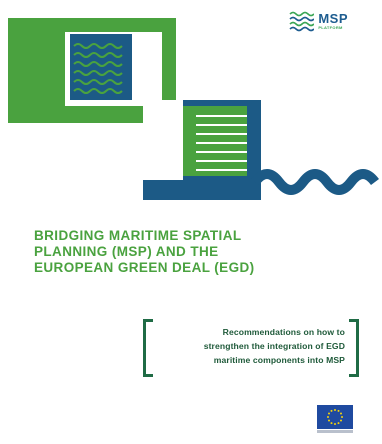  I want to click on striped-green-block, so click(215, 141).